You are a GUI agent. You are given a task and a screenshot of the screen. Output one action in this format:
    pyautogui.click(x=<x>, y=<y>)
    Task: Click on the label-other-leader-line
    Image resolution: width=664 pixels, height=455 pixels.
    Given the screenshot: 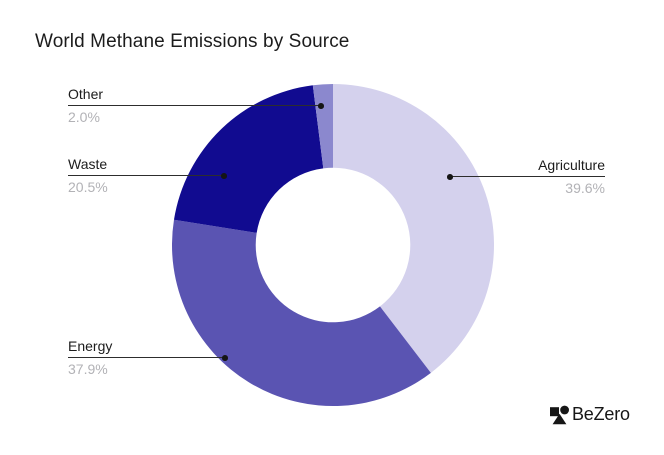 What is the action you would take?
    pyautogui.click(x=196, y=105)
    